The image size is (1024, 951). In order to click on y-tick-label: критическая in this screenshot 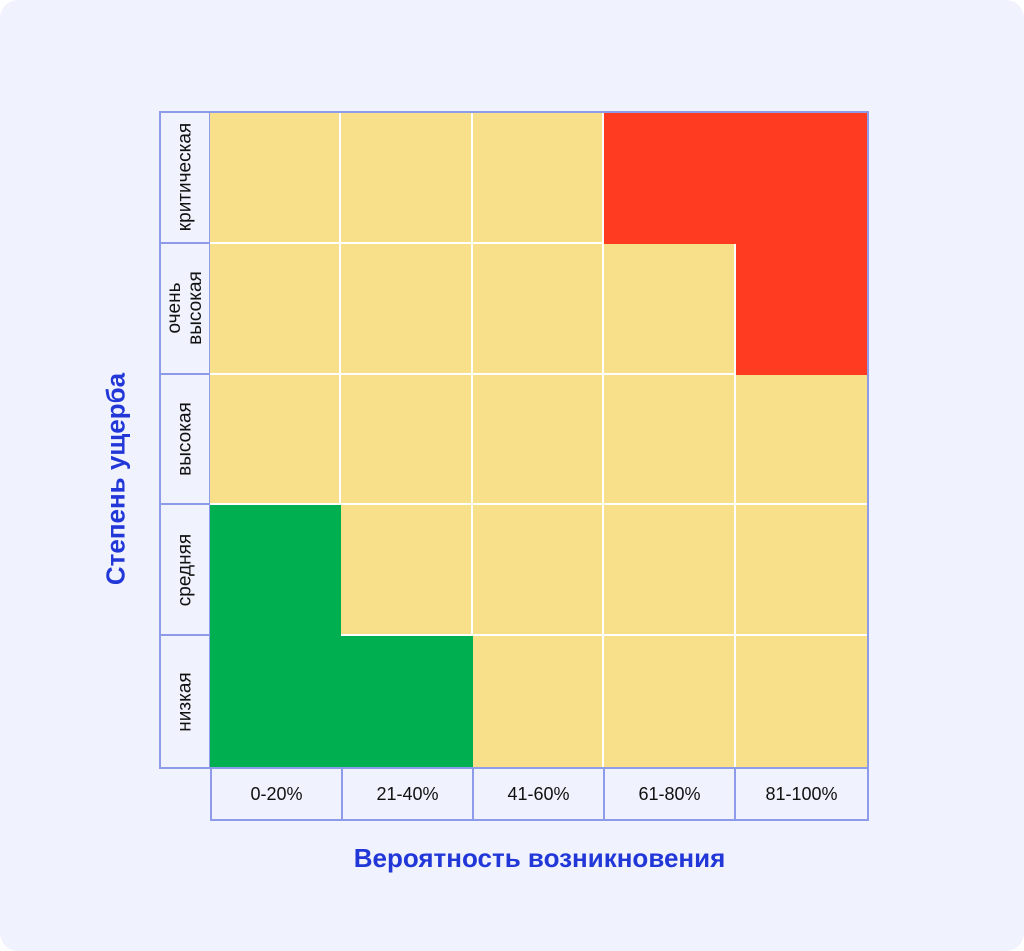, I will do `click(185, 177)`.